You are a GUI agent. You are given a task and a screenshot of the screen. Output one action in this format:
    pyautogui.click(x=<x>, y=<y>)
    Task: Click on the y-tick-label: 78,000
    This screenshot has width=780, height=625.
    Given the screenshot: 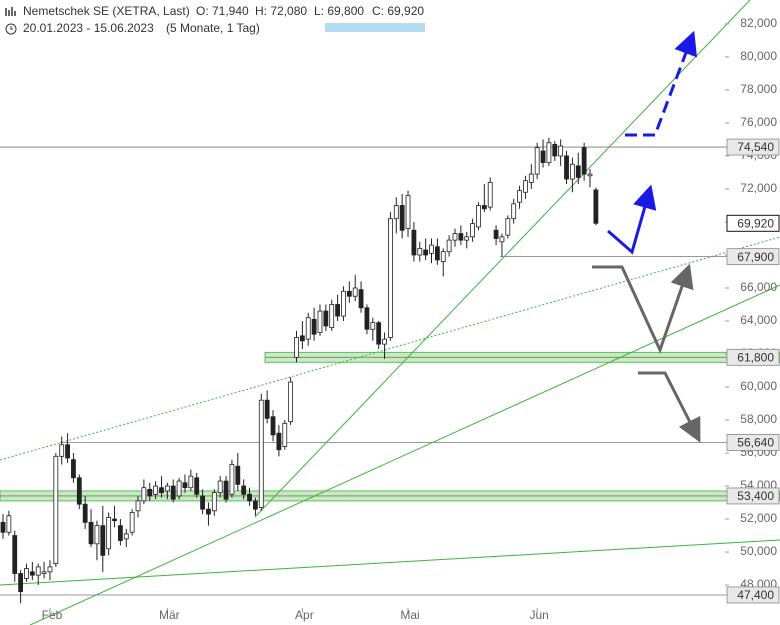 What is the action you would take?
    pyautogui.click(x=758, y=89)
    